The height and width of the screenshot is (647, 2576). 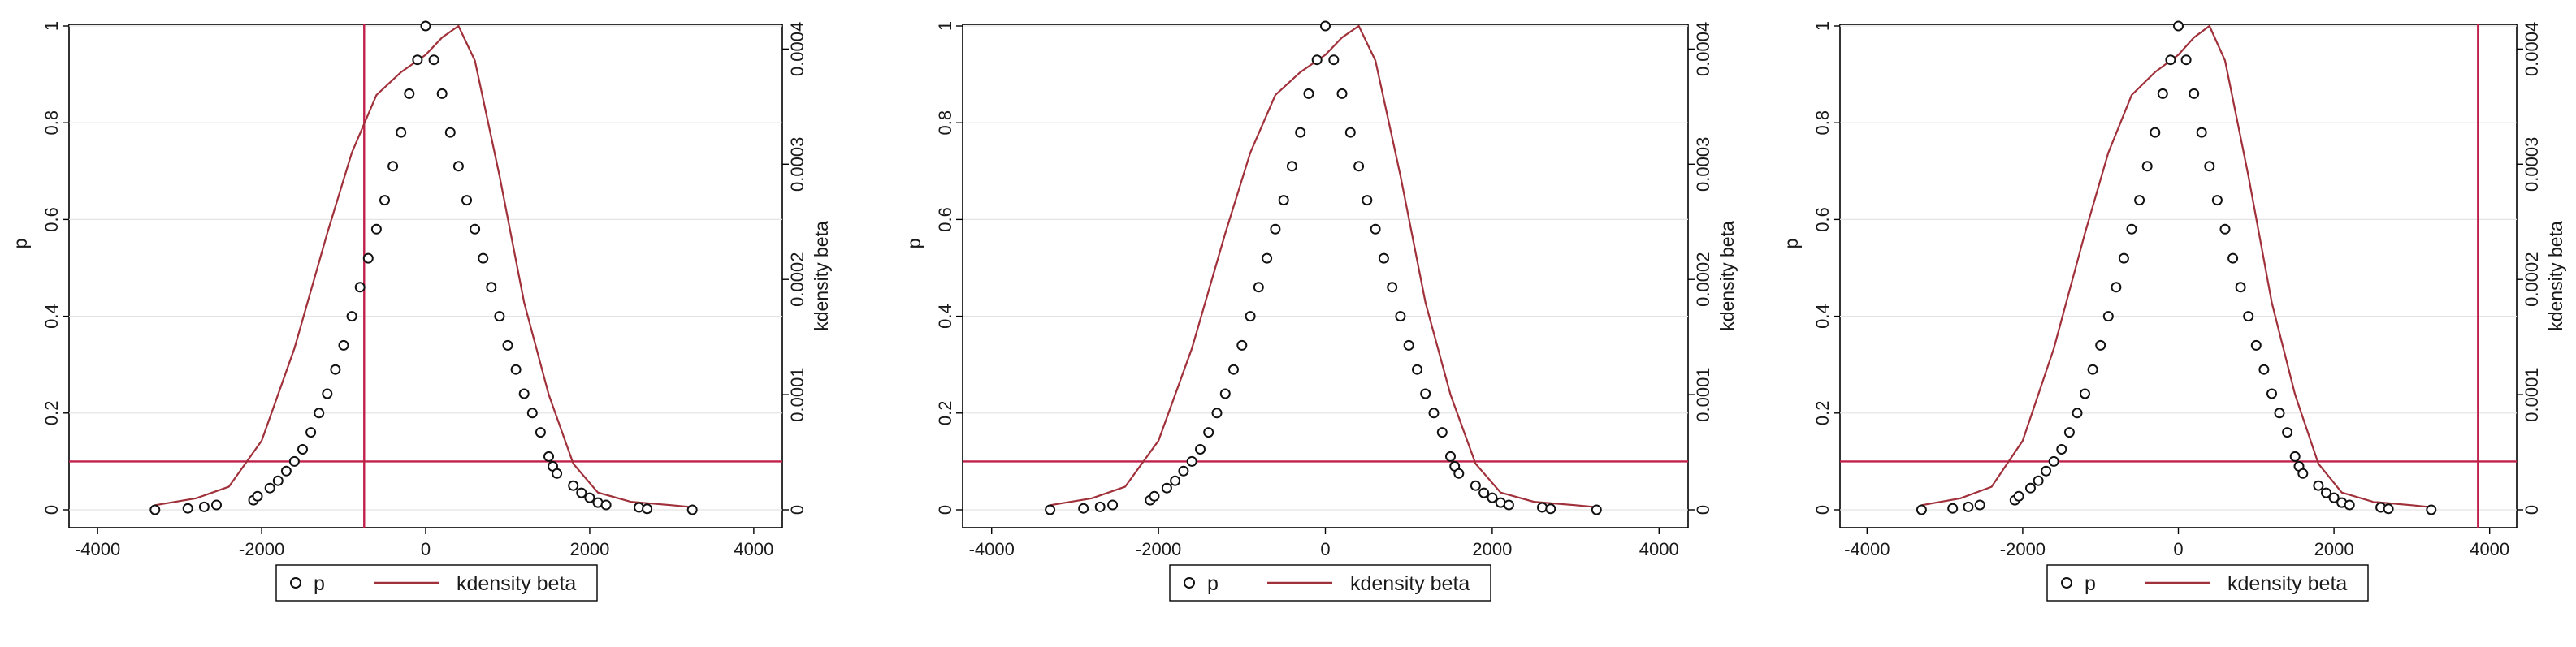 I want to click on x-tick-label: 2000, so click(x=589, y=549).